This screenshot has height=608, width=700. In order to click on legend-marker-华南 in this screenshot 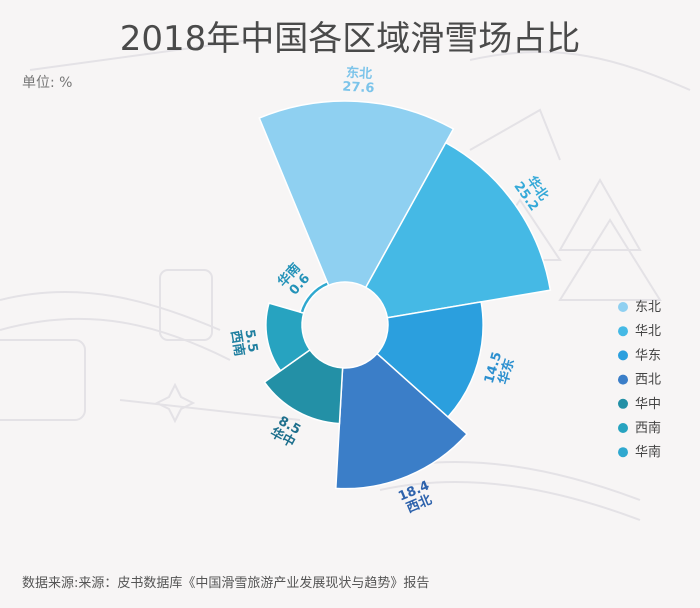, I will do `click(623, 452)`.